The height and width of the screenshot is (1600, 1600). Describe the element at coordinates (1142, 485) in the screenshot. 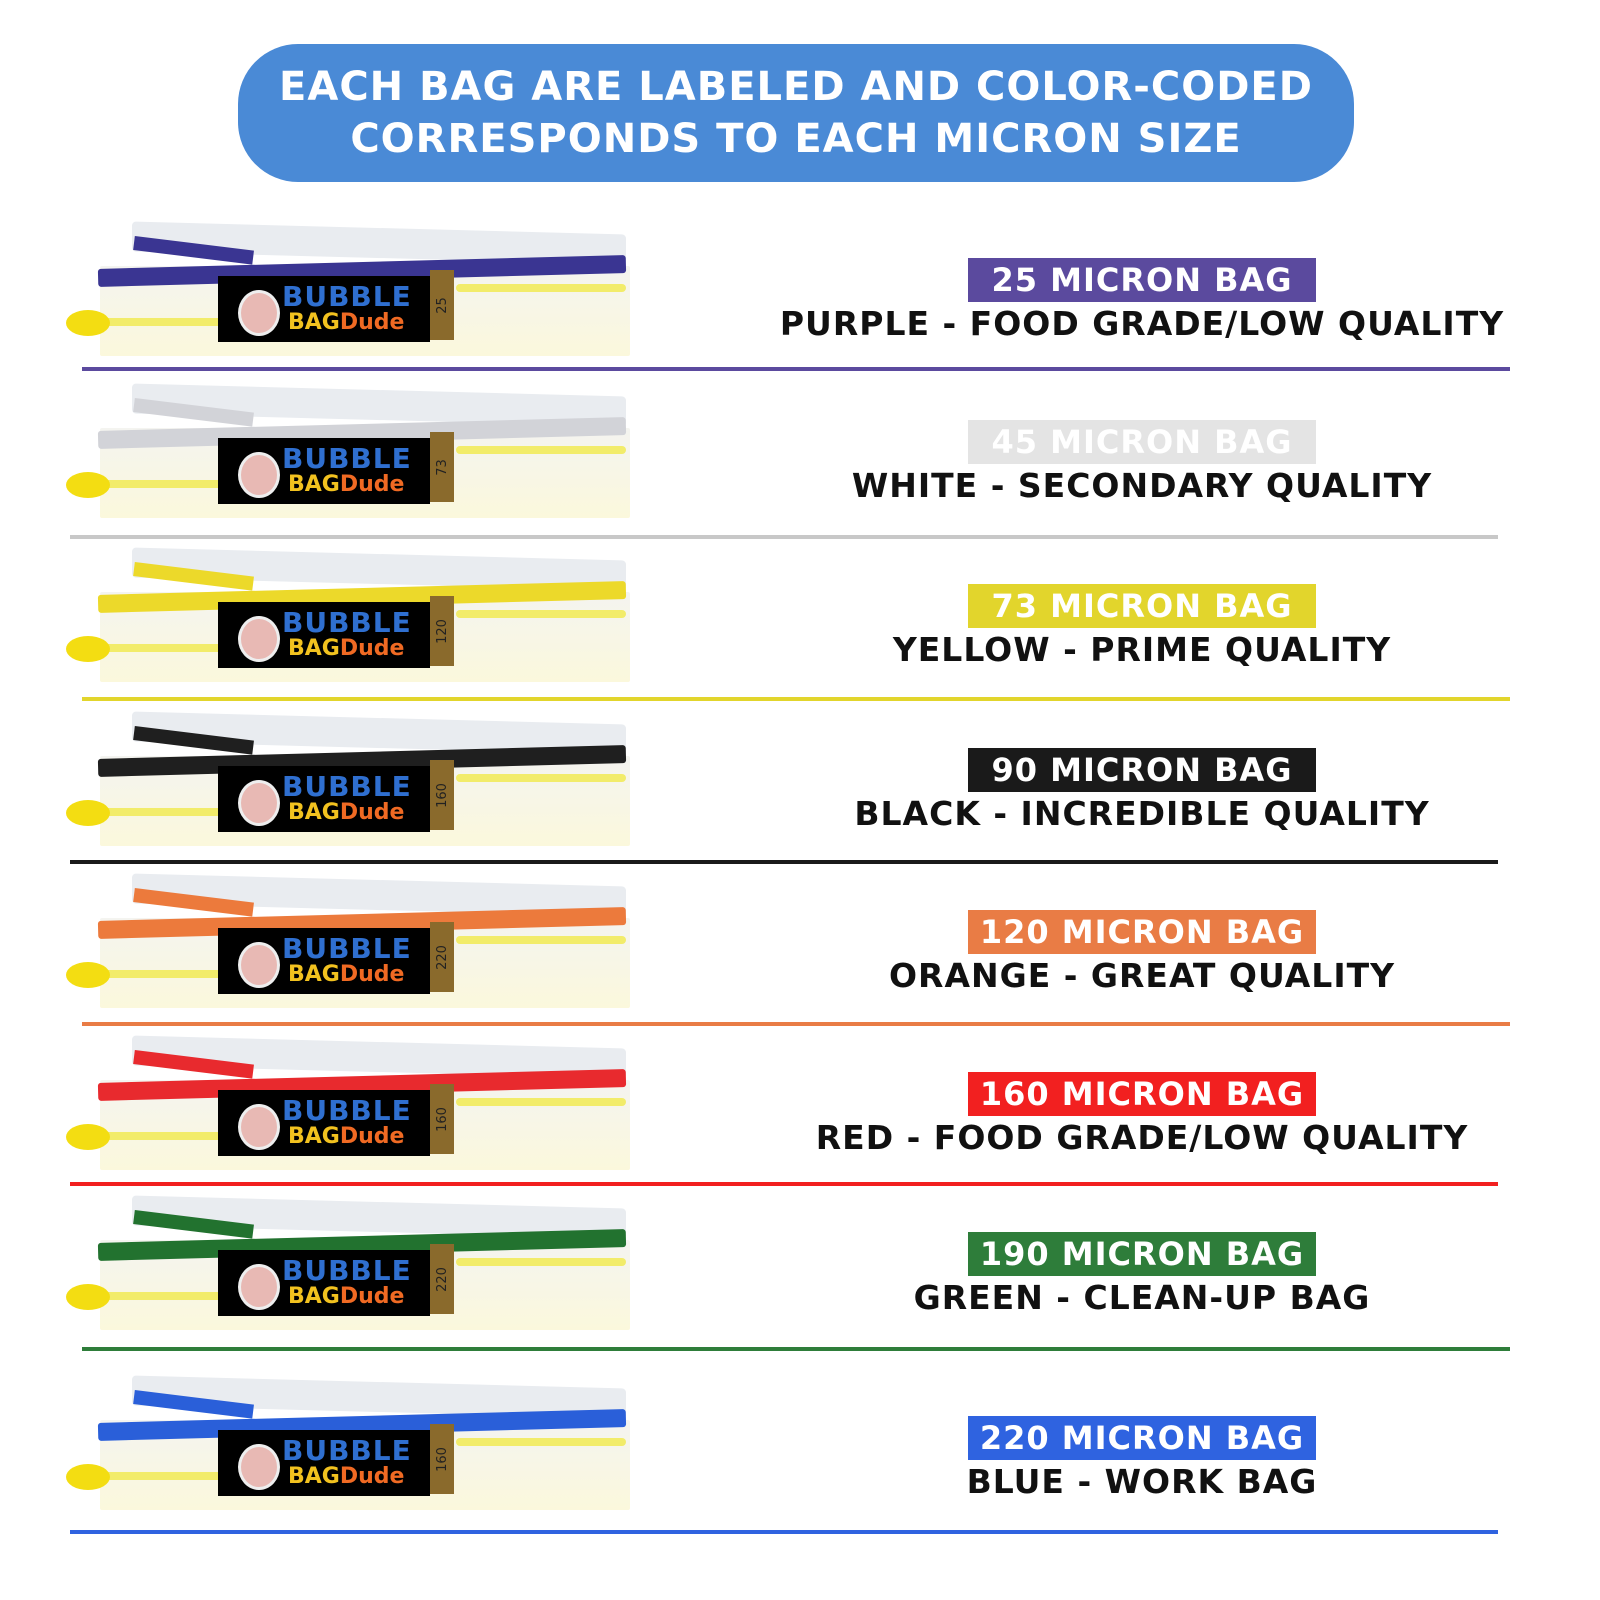

I see `quality-description: WHITE - SECONDARY QUALITY` at that location.